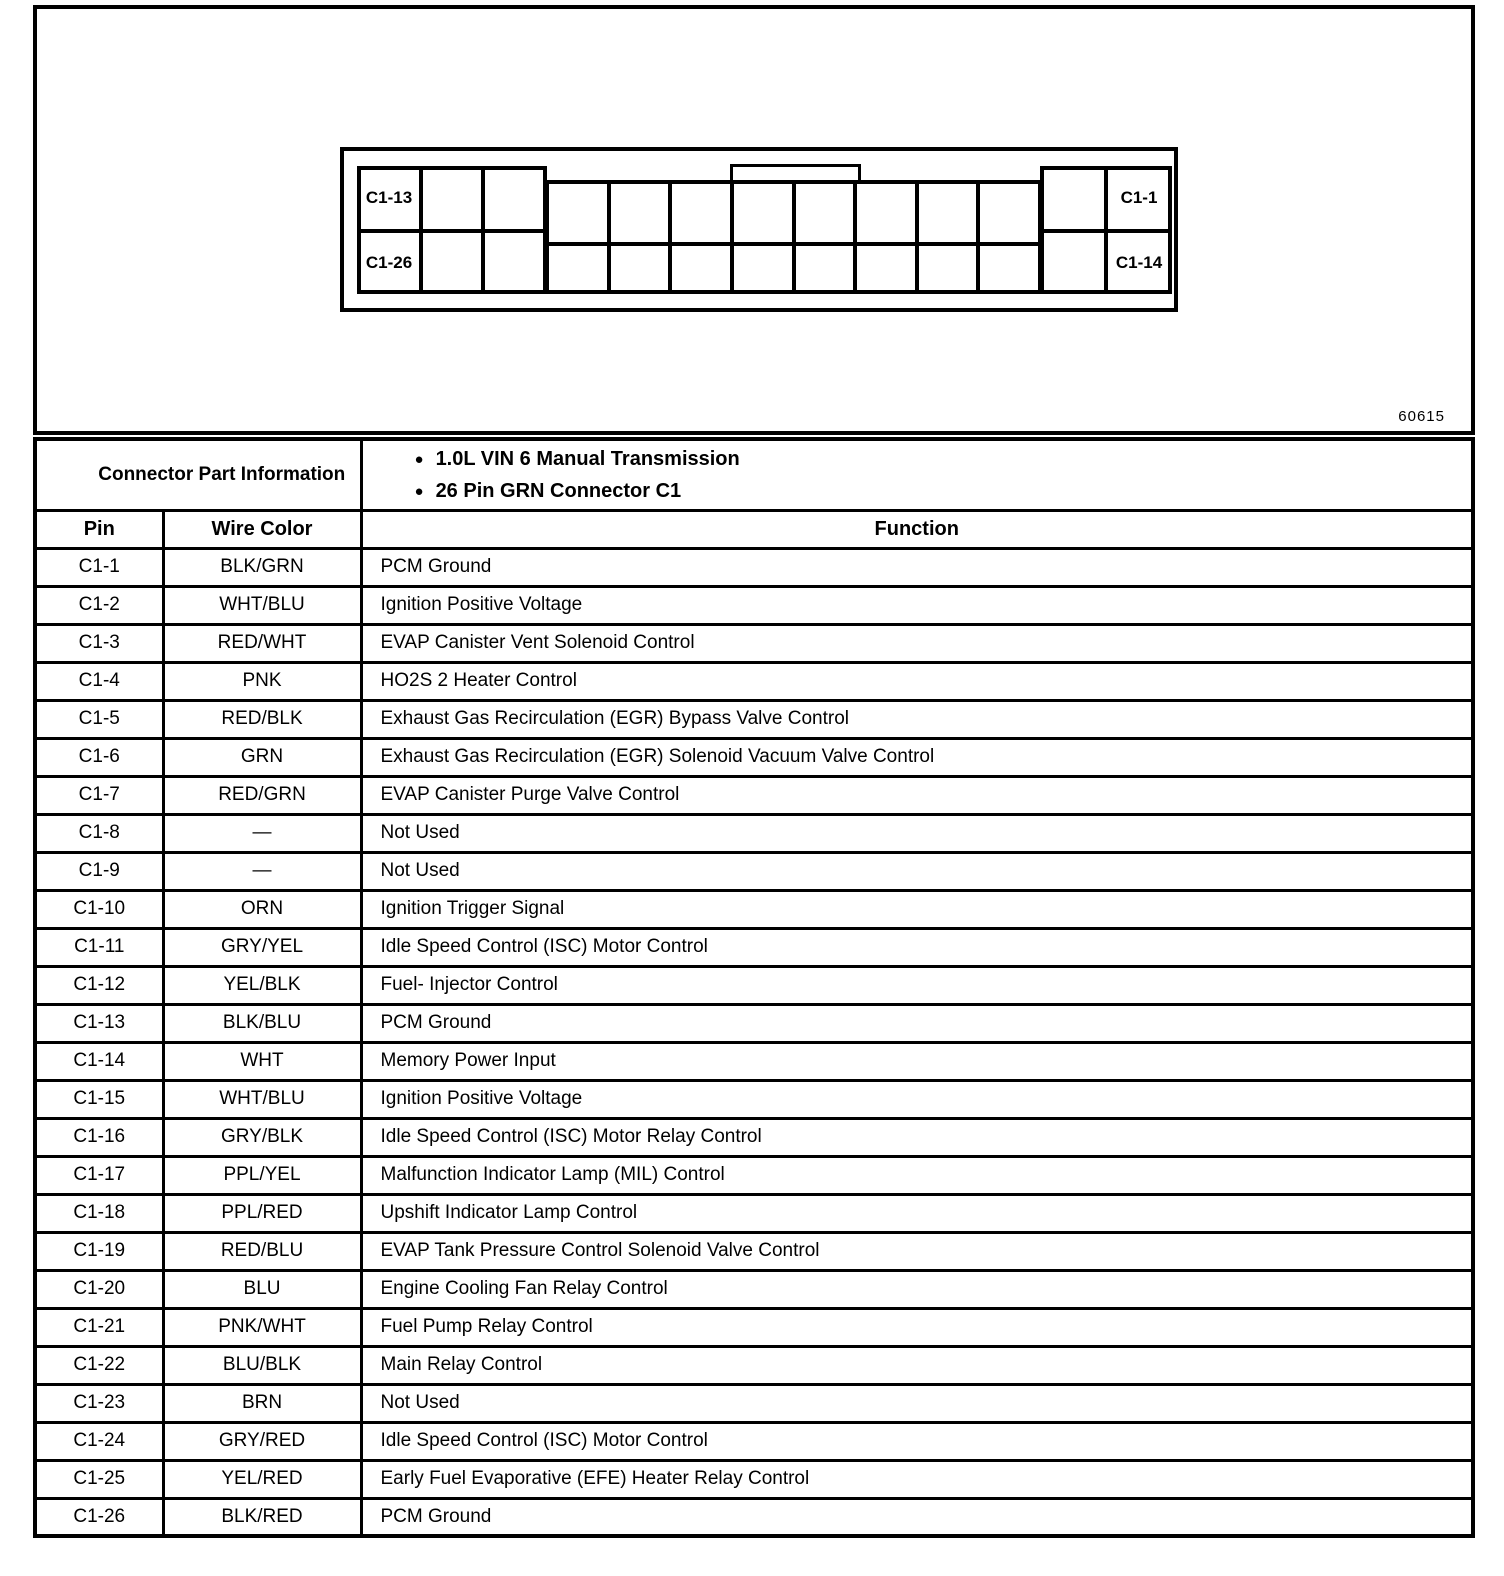 The image size is (1504, 1576). Describe the element at coordinates (917, 1175) in the screenshot. I see `function-cell: Malfunction Indicator Lamp (MIL) Control` at that location.